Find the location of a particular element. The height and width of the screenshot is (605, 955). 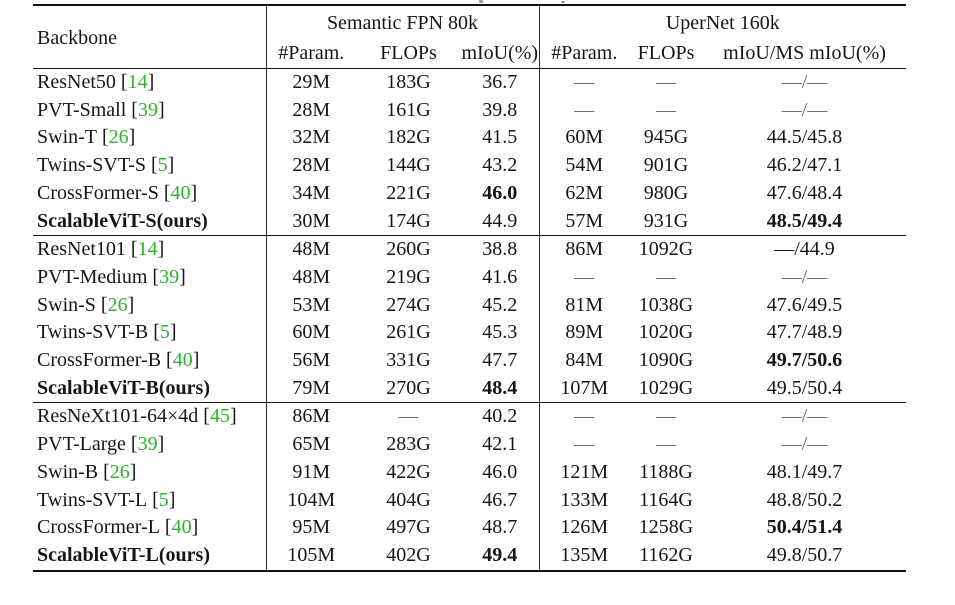

backbone-cell: CrossFormer-L [40] is located at coordinates (149, 528).